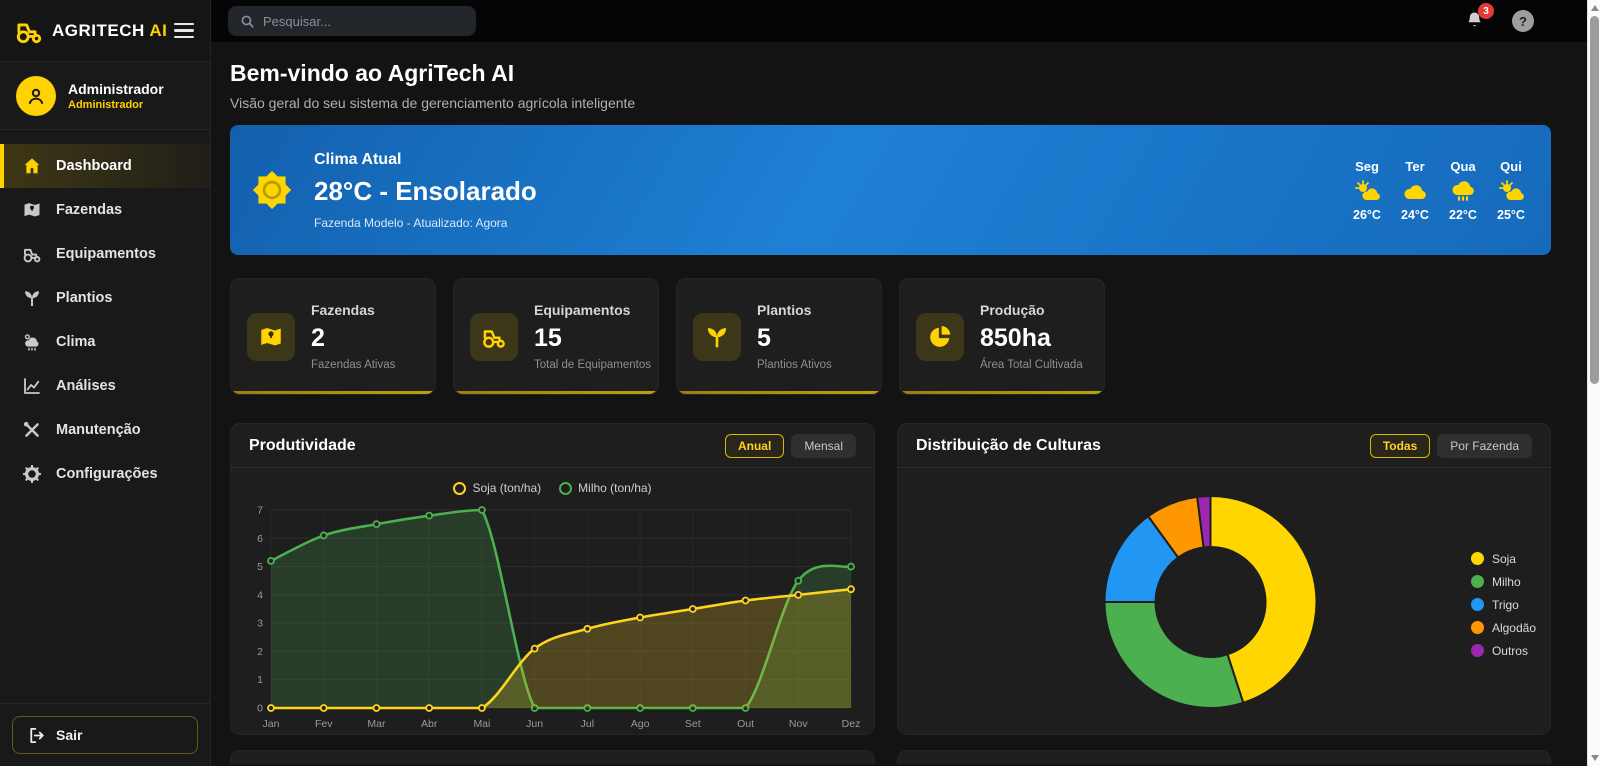 The image size is (1600, 766). I want to click on bottom-row, so click(890, 757).